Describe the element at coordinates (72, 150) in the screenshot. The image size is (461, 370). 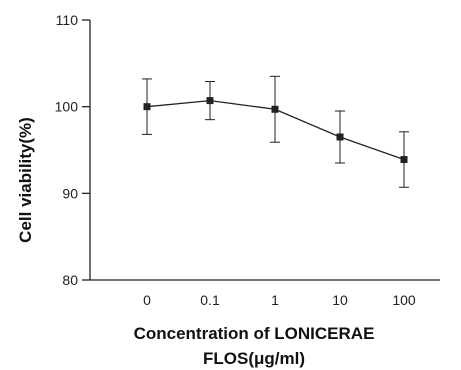
I see `y-ticks: 80 90 100 110` at that location.